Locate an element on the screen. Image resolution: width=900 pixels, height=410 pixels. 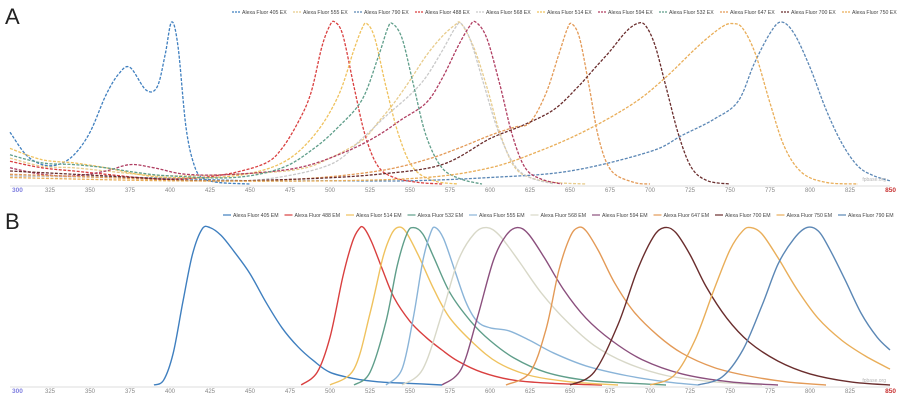
panel-a-tick-750: 750 is located at coordinates (730, 191).